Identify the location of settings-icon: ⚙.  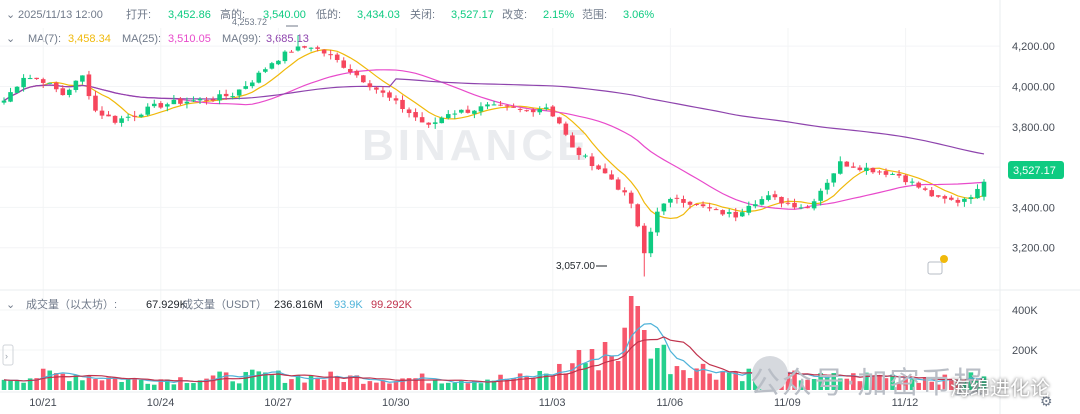
(1046, 401).